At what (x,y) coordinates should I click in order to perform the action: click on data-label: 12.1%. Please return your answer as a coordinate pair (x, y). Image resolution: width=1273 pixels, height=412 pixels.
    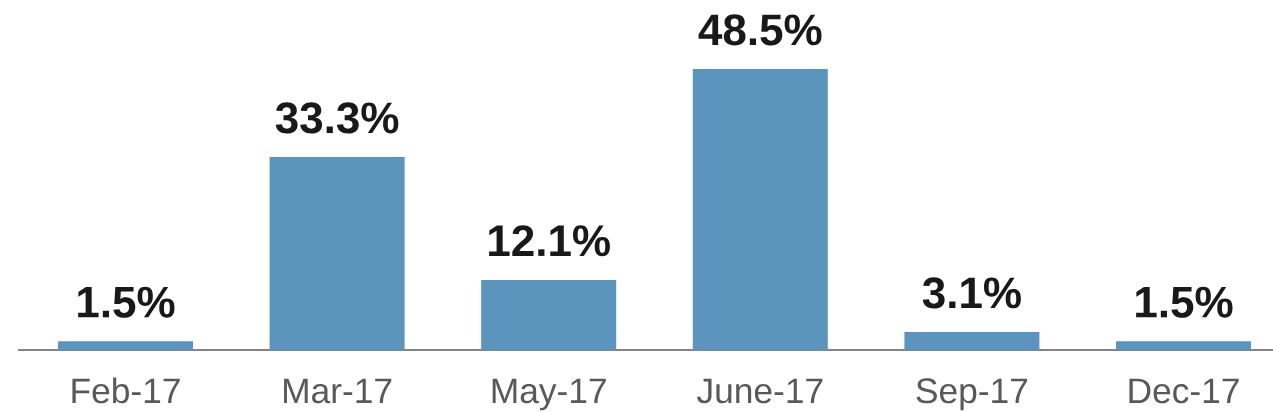
    Looking at the image, I should click on (549, 241).